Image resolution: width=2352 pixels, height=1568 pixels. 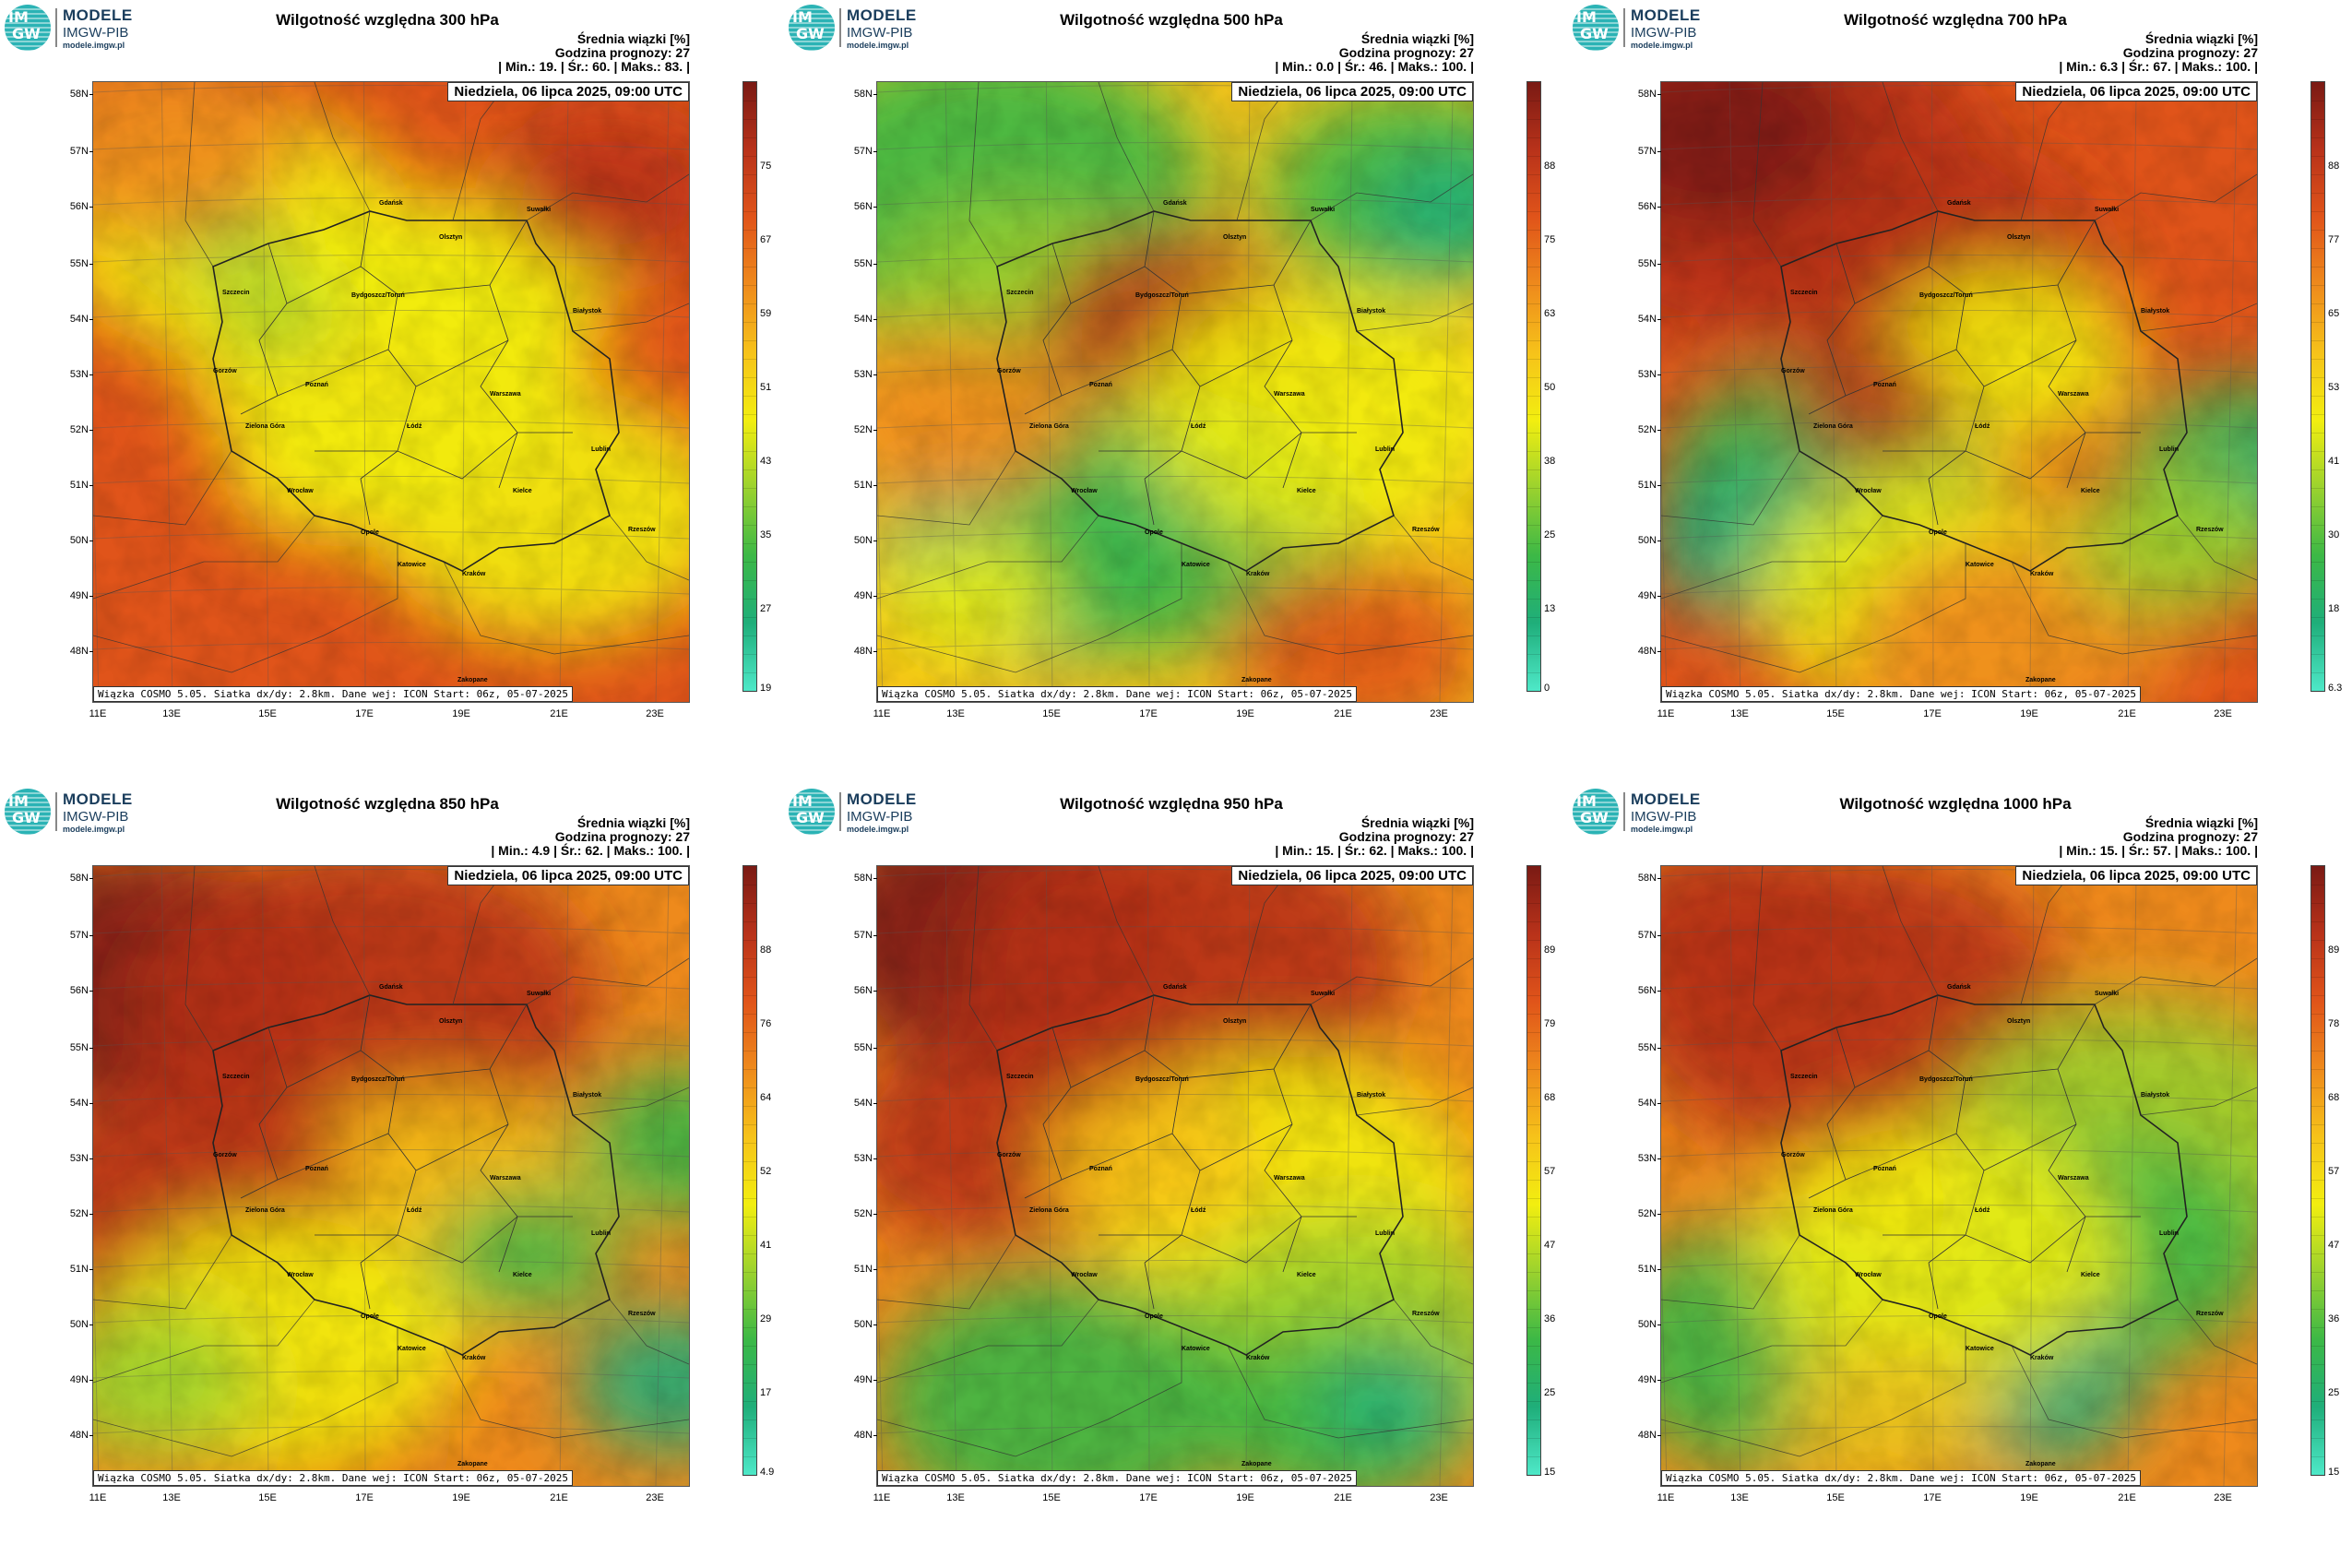 What do you see at coordinates (766, 1097) in the screenshot?
I see `colorbar-tick-label: 64` at bounding box center [766, 1097].